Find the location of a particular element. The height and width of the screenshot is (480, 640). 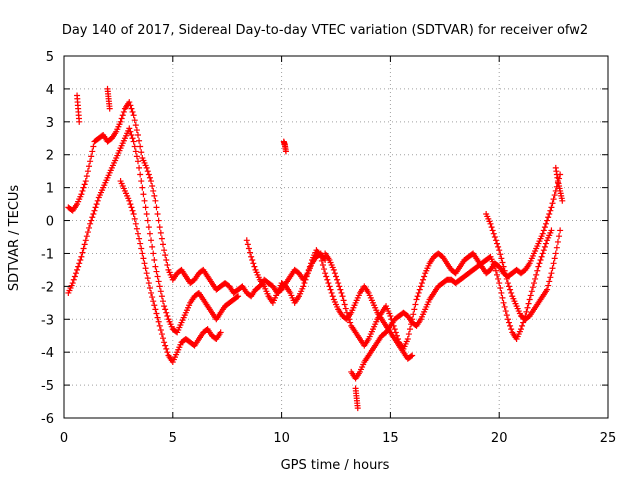

y-tick-label: -3 is located at coordinates (47, 320).